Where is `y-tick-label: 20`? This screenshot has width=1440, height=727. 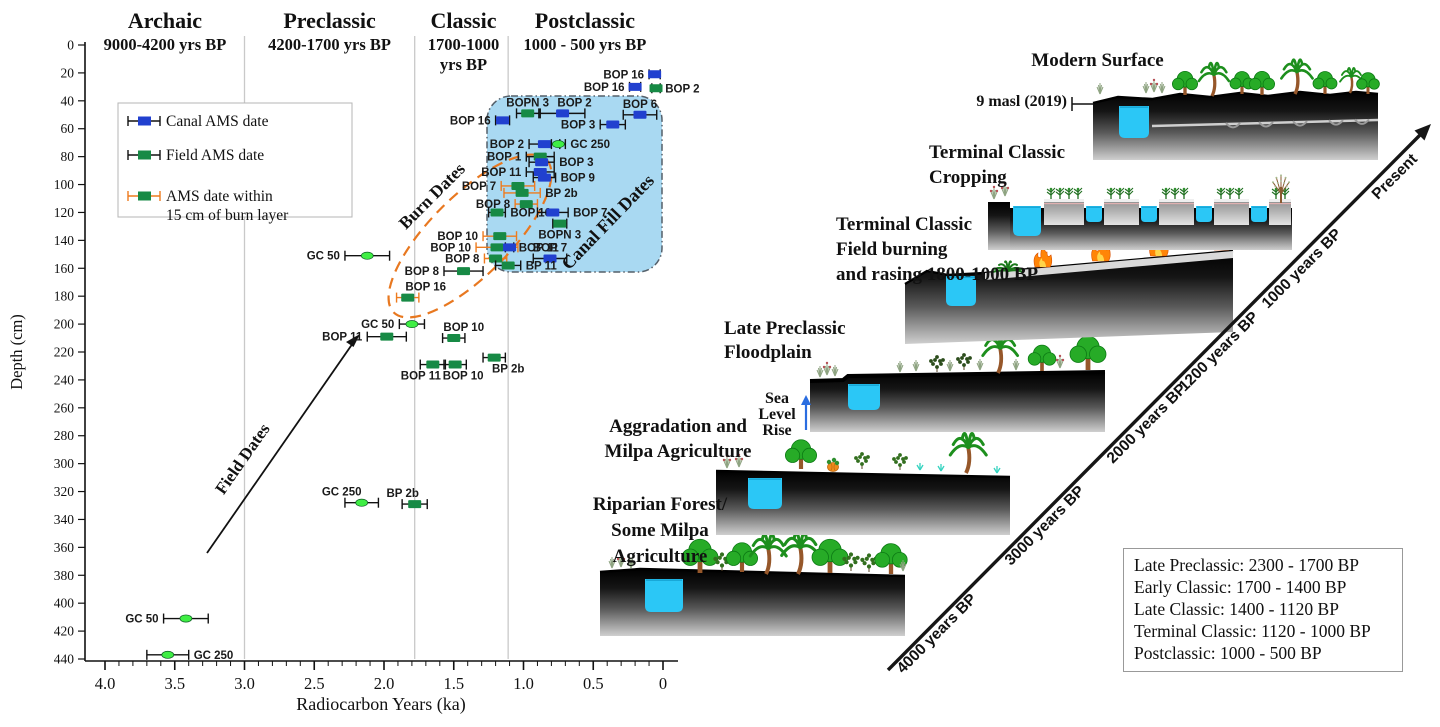 y-tick-label: 20 is located at coordinates (68, 72).